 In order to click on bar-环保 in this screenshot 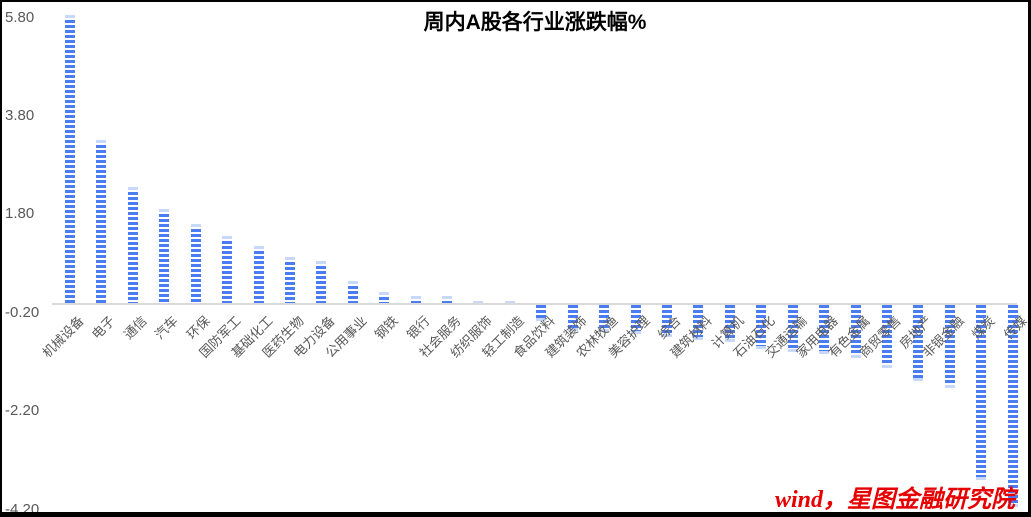, I will do `click(195, 263)`.